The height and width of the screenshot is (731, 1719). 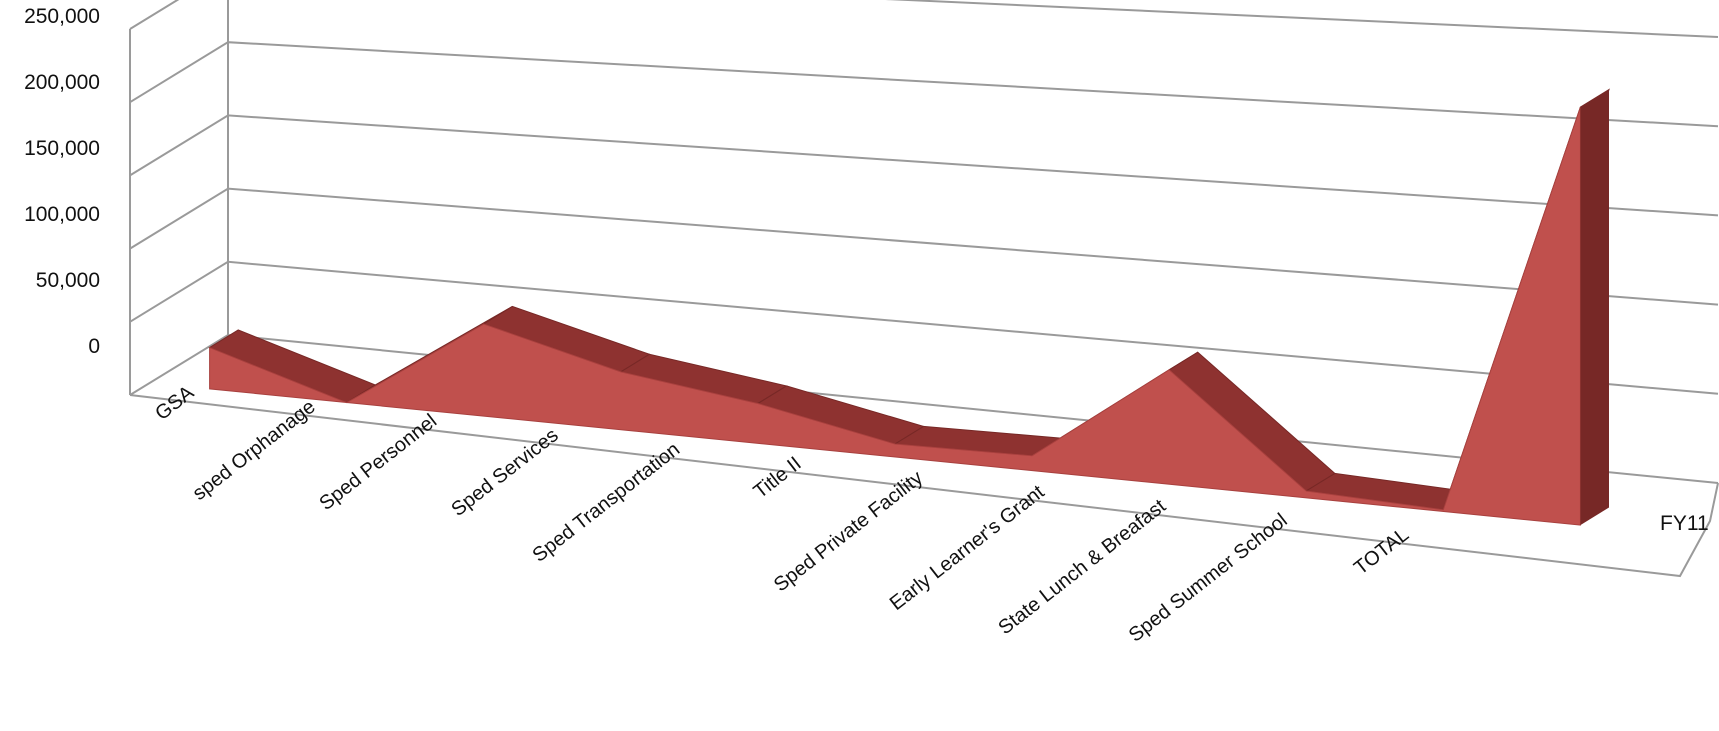 I want to click on series-depth-label: FY11, so click(x=1684, y=523).